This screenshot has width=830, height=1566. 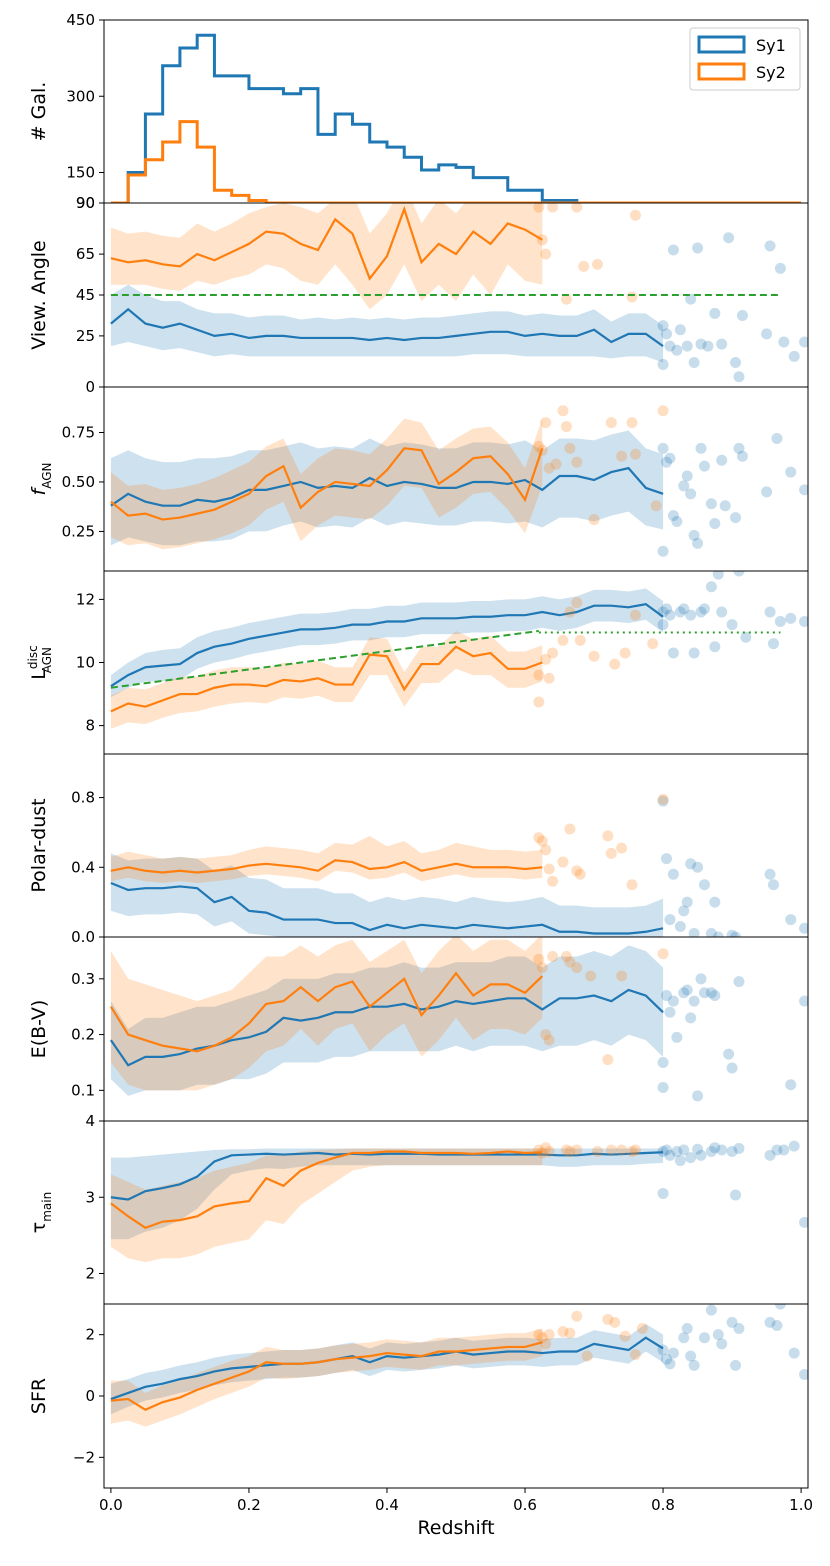 What do you see at coordinates (111, 1505) in the screenshot?
I see `xtick-label-0: 0.0` at bounding box center [111, 1505].